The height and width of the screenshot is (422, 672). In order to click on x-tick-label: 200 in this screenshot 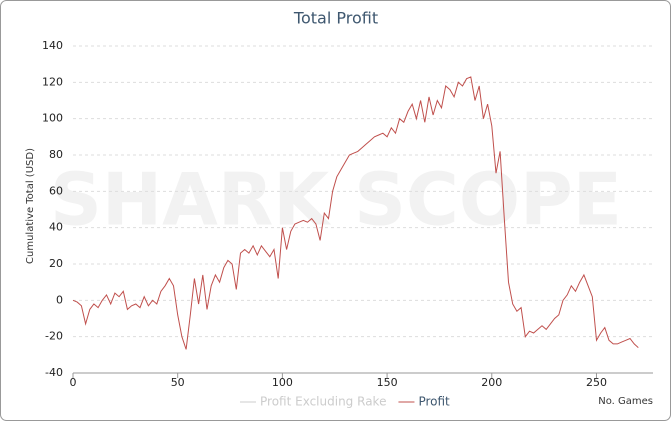, I will do `click(491, 382)`.